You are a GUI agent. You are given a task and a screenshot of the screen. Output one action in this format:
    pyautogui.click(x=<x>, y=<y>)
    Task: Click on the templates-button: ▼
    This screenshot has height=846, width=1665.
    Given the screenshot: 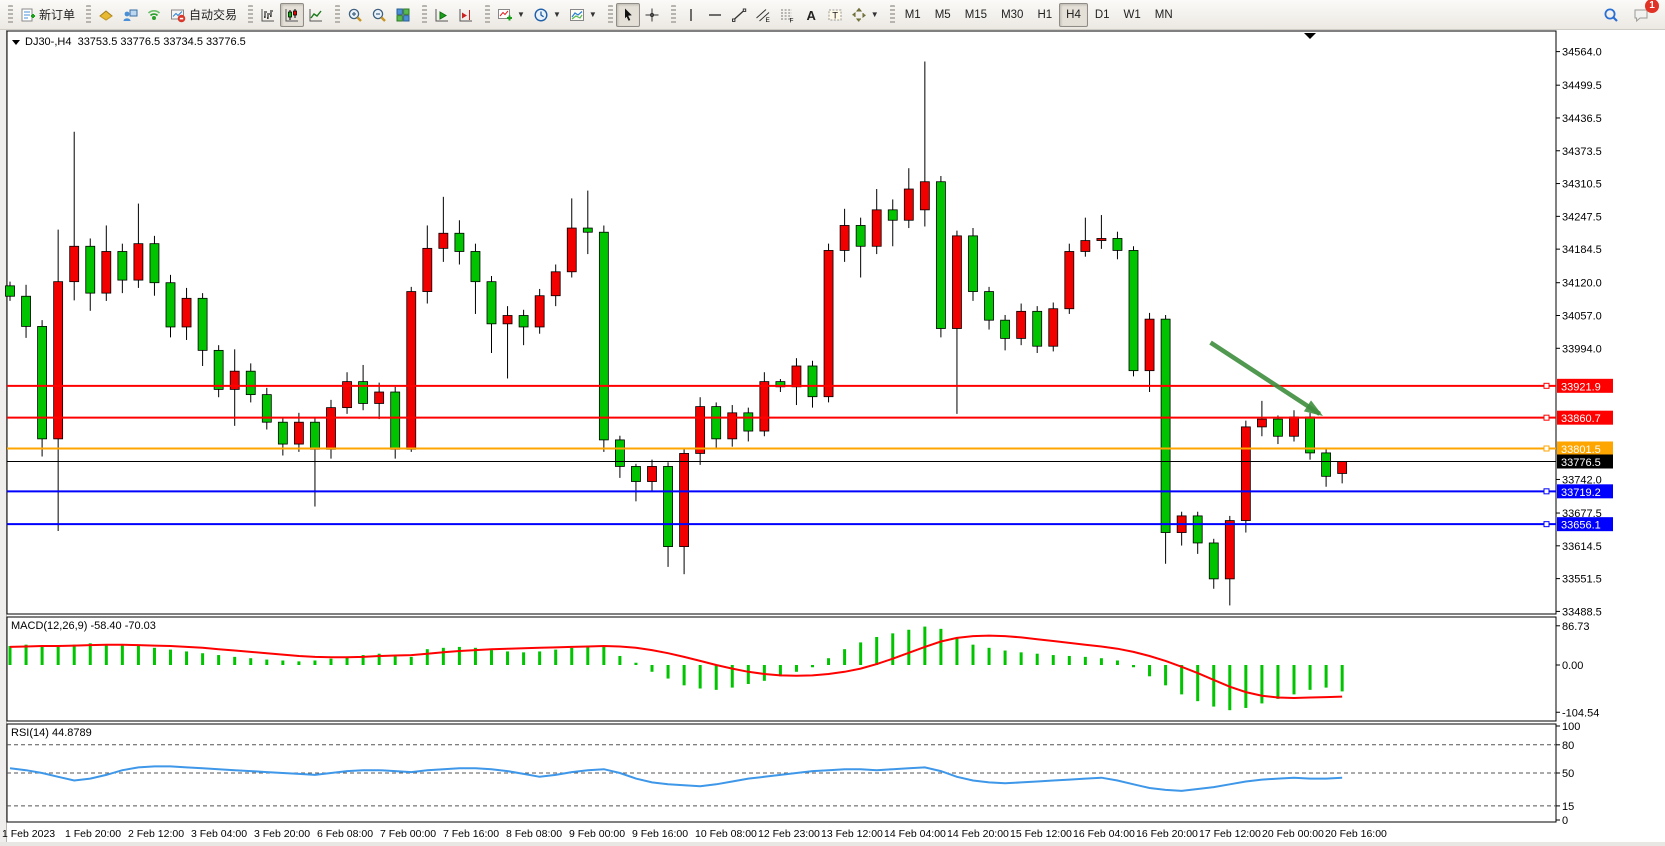 What is the action you would take?
    pyautogui.click(x=583, y=15)
    